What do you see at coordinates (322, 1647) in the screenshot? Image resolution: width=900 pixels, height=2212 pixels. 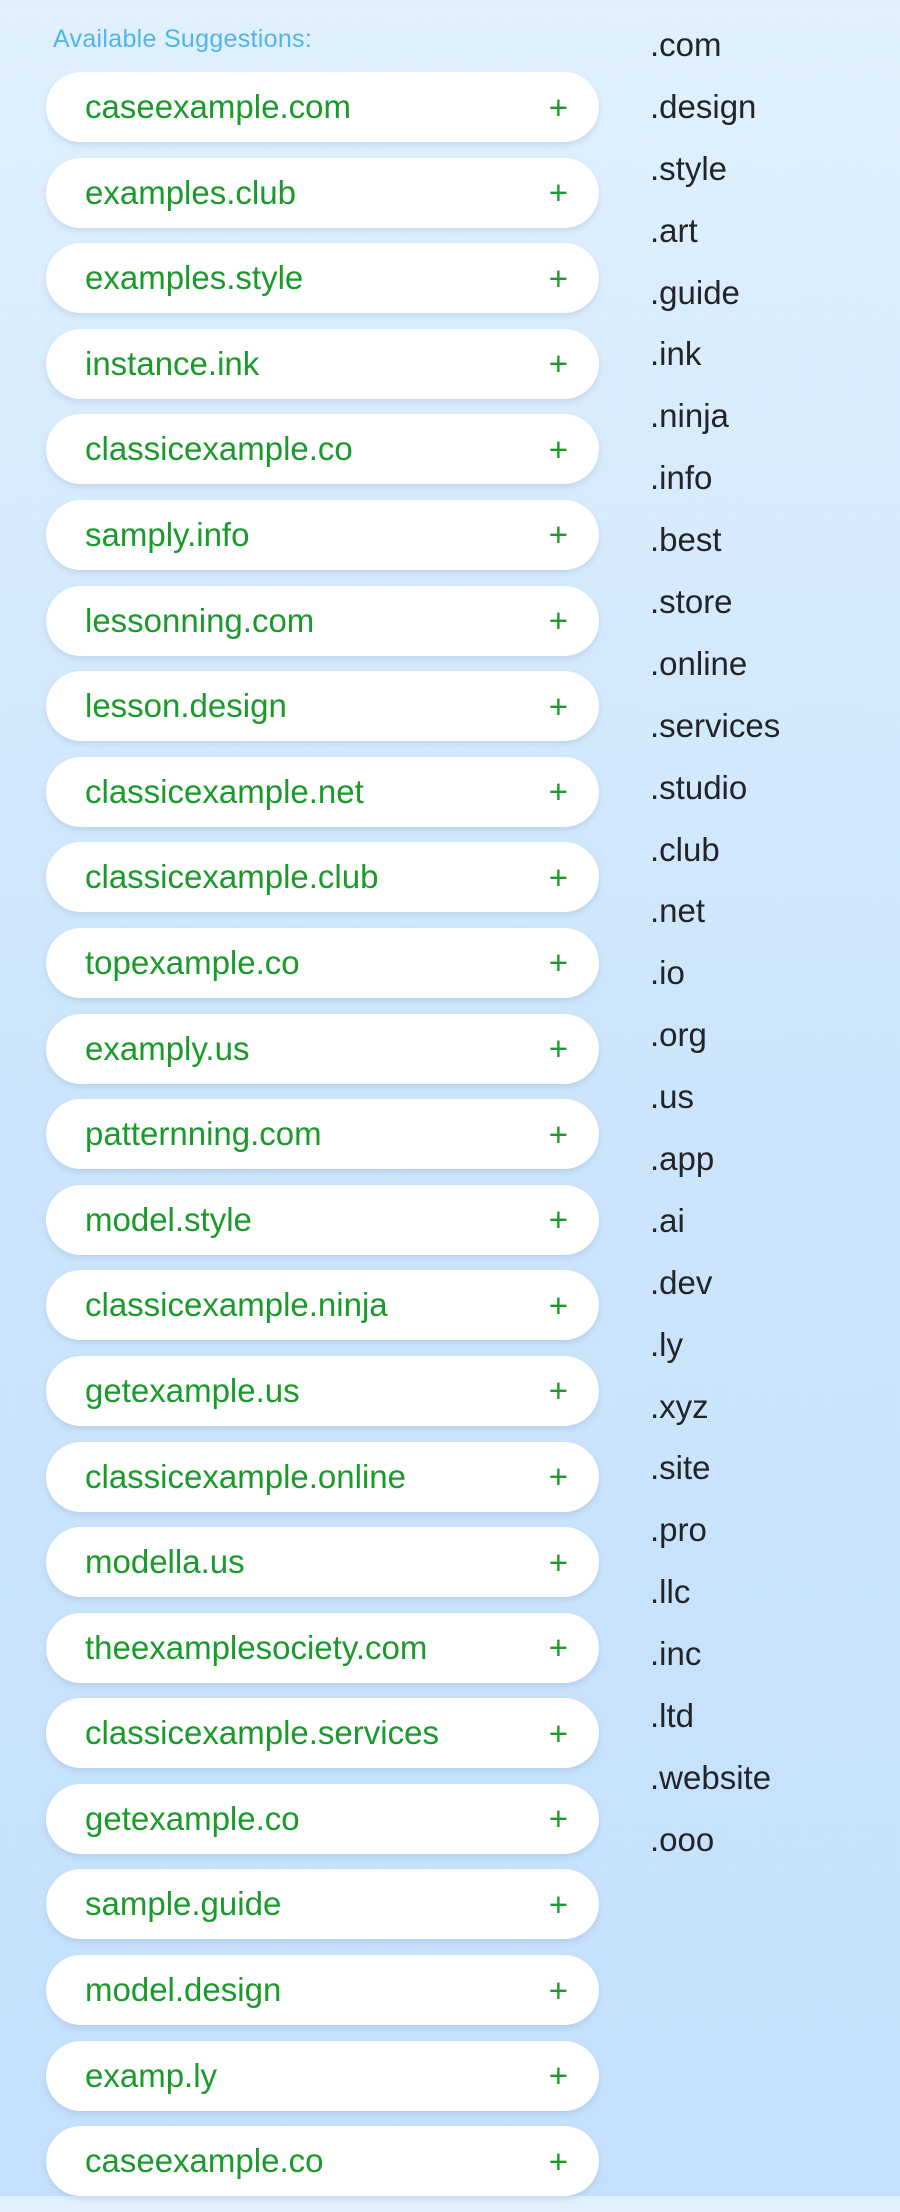 I see `suggestion-item: theexamplesociety.com +` at bounding box center [322, 1647].